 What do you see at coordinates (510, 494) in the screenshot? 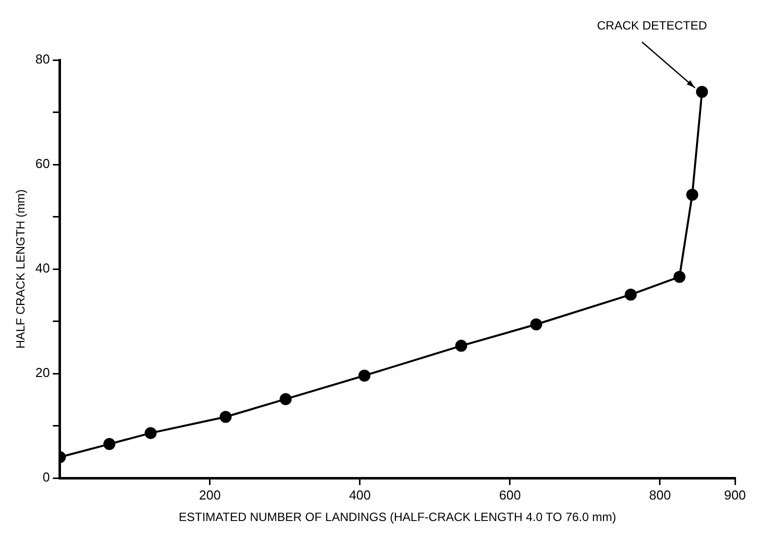
I see `x-tick-label: 600` at bounding box center [510, 494].